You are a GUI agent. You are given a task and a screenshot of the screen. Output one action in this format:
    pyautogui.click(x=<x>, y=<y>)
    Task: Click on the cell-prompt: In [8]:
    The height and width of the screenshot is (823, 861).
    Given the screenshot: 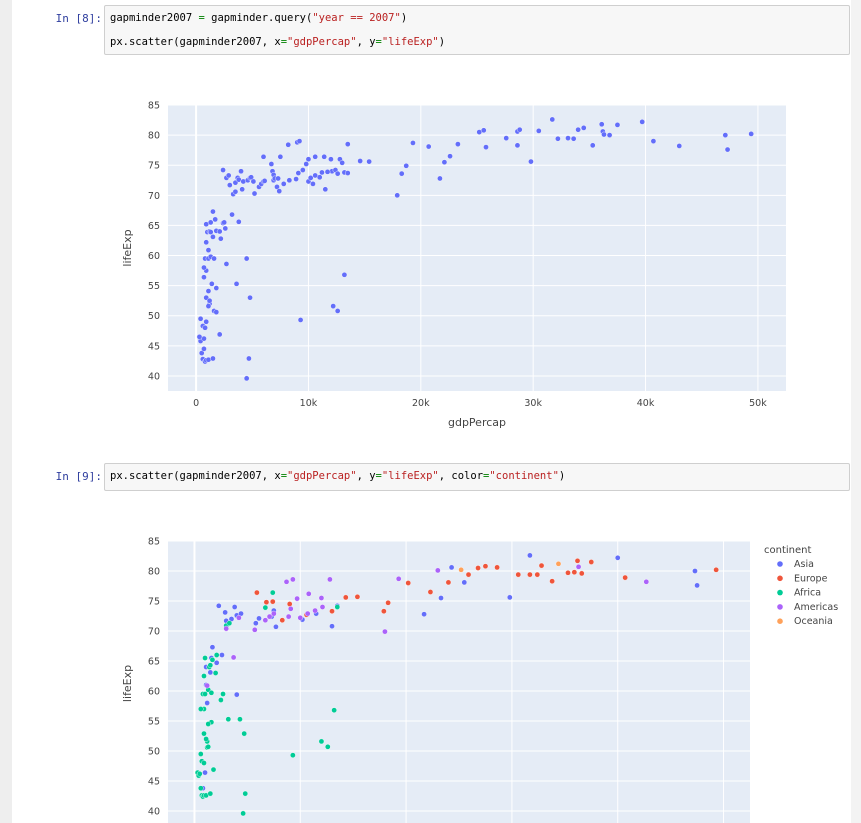 What is the action you would take?
    pyautogui.click(x=78, y=18)
    